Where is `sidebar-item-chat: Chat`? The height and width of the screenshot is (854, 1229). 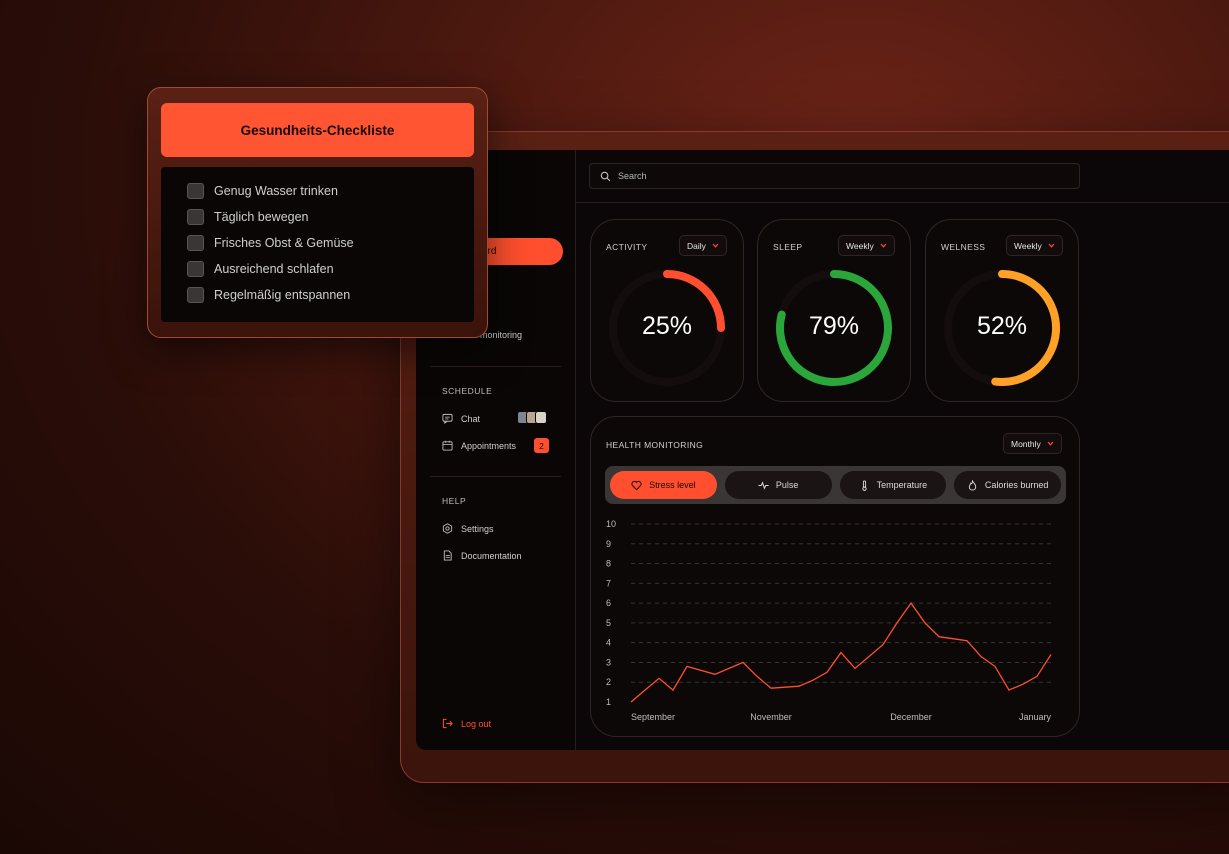 sidebar-item-chat: Chat is located at coordinates (461, 418).